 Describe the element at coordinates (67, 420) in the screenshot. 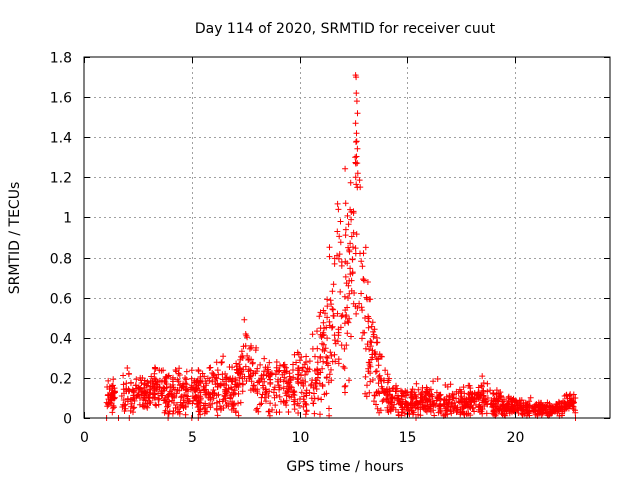

I see `y-tick-label: 0` at that location.